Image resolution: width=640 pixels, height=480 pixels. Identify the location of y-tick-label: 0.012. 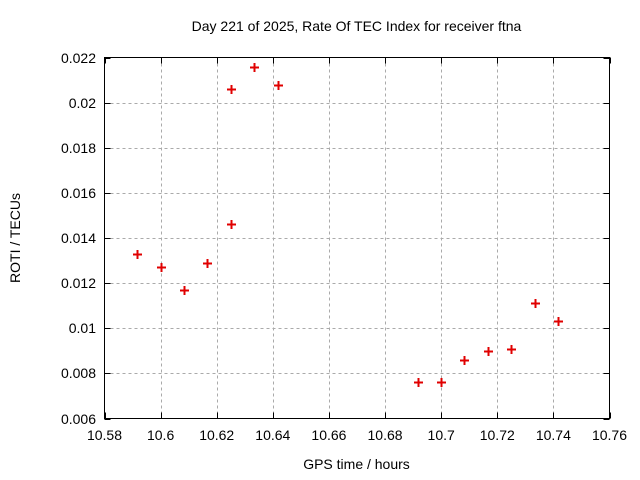
(78, 283).